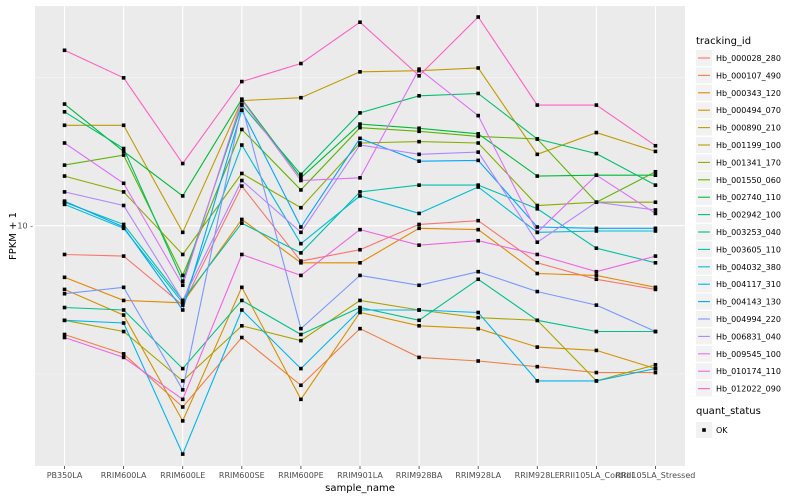 The image size is (800, 500). What do you see at coordinates (704, 430) in the screenshot?
I see `shape-legend-symbol` at bounding box center [704, 430].